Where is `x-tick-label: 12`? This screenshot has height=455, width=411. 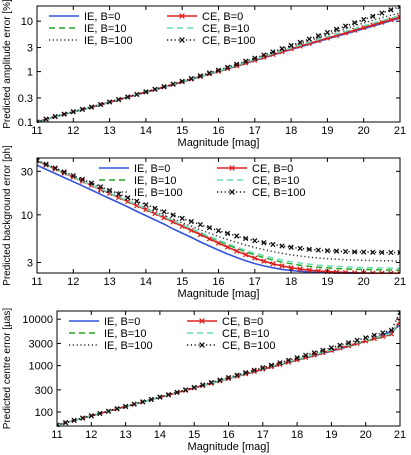 x-tick-label: 12 is located at coordinates (91, 435).